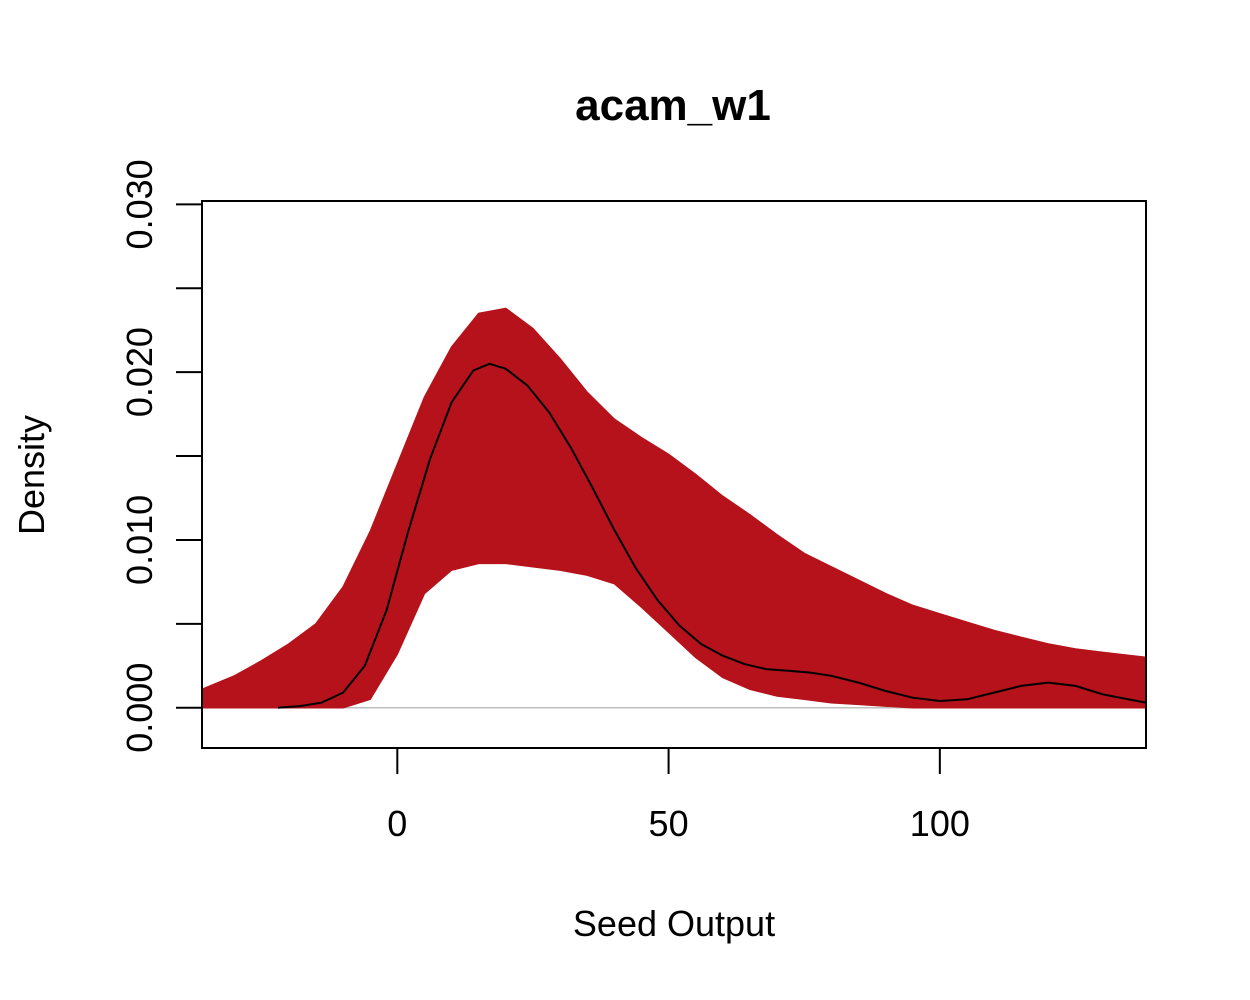 Image resolution: width=1250 pixels, height=1000 pixels. Describe the element at coordinates (673, 105) in the screenshot. I see `chart-title: acam_w1` at that location.